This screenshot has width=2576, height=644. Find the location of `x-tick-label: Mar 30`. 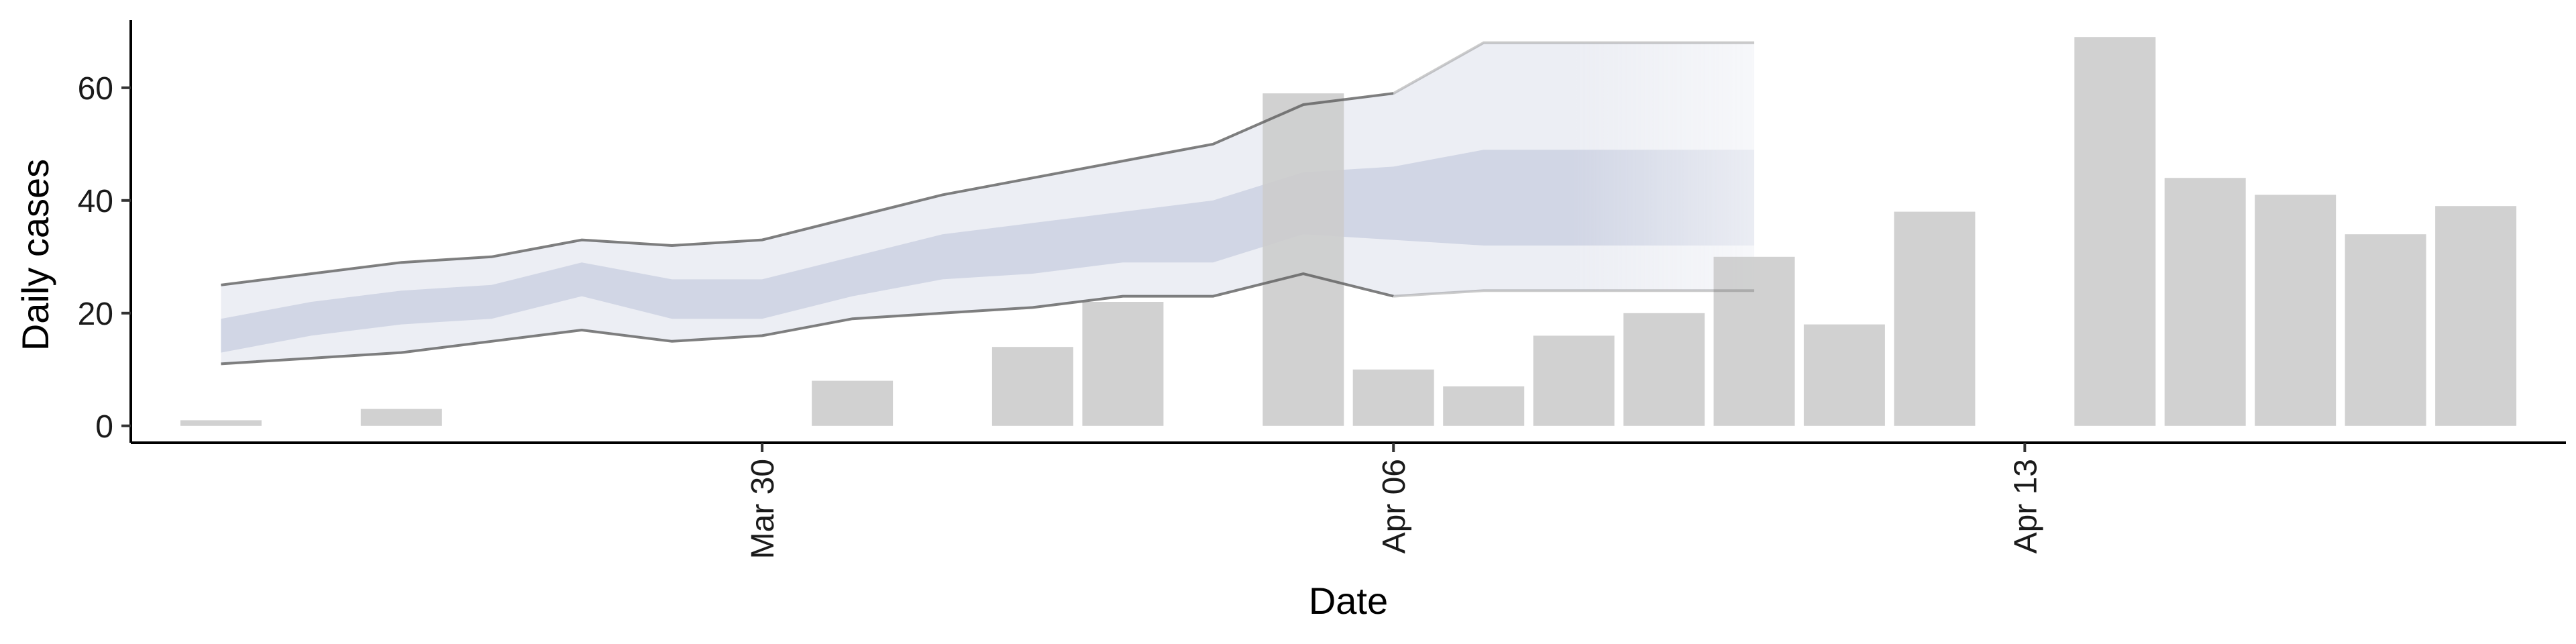

x-tick-label: Mar 30 is located at coordinates (763, 509).